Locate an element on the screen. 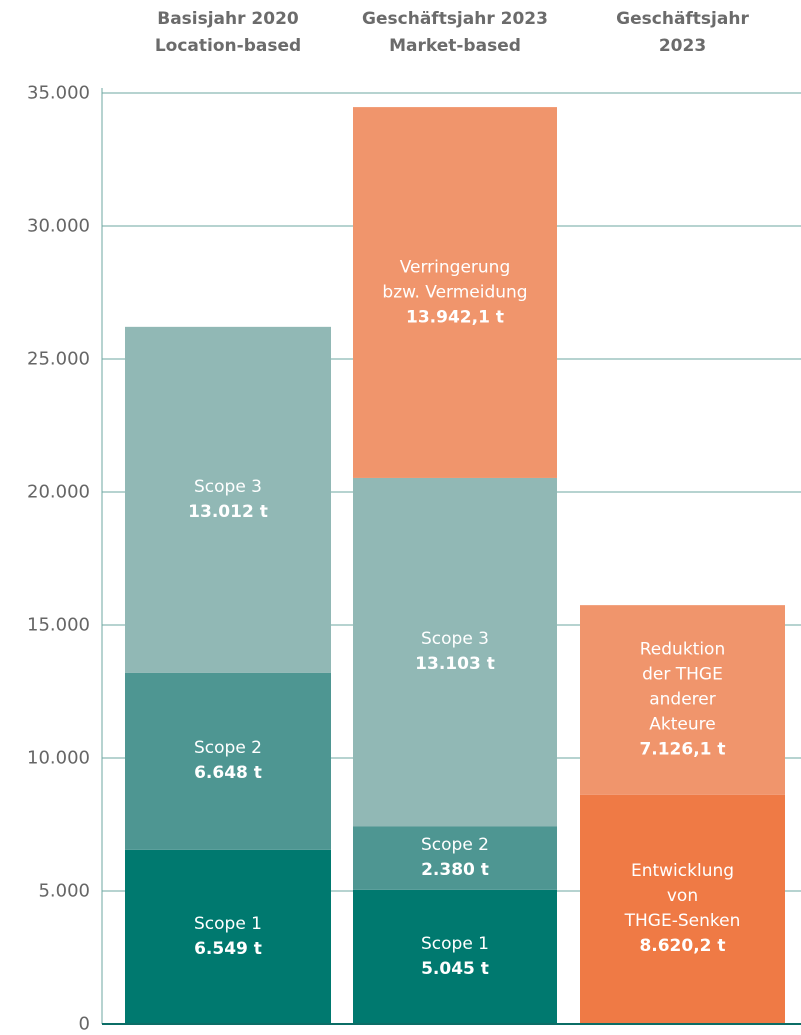  y-tick-label: 0 is located at coordinates (84, 1024).